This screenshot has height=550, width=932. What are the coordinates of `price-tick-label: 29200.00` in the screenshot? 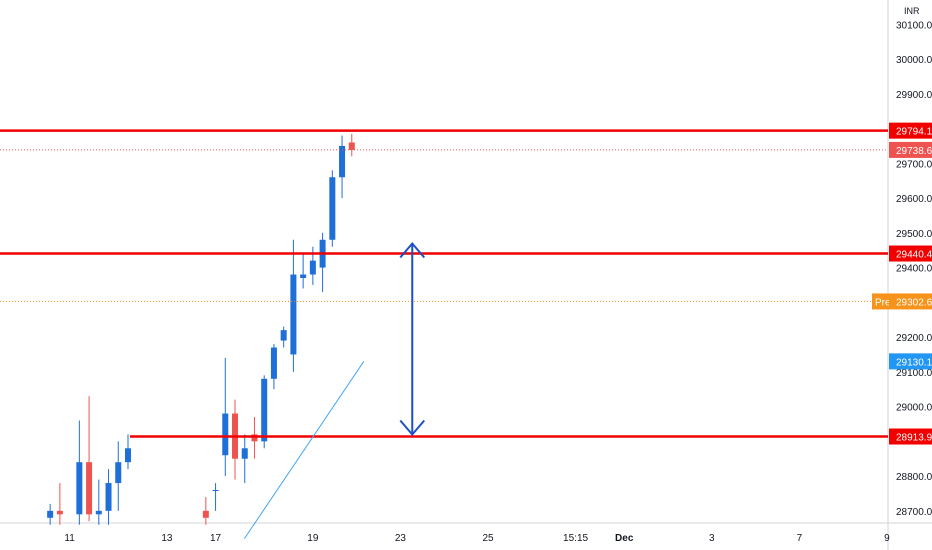 It's located at (914, 338).